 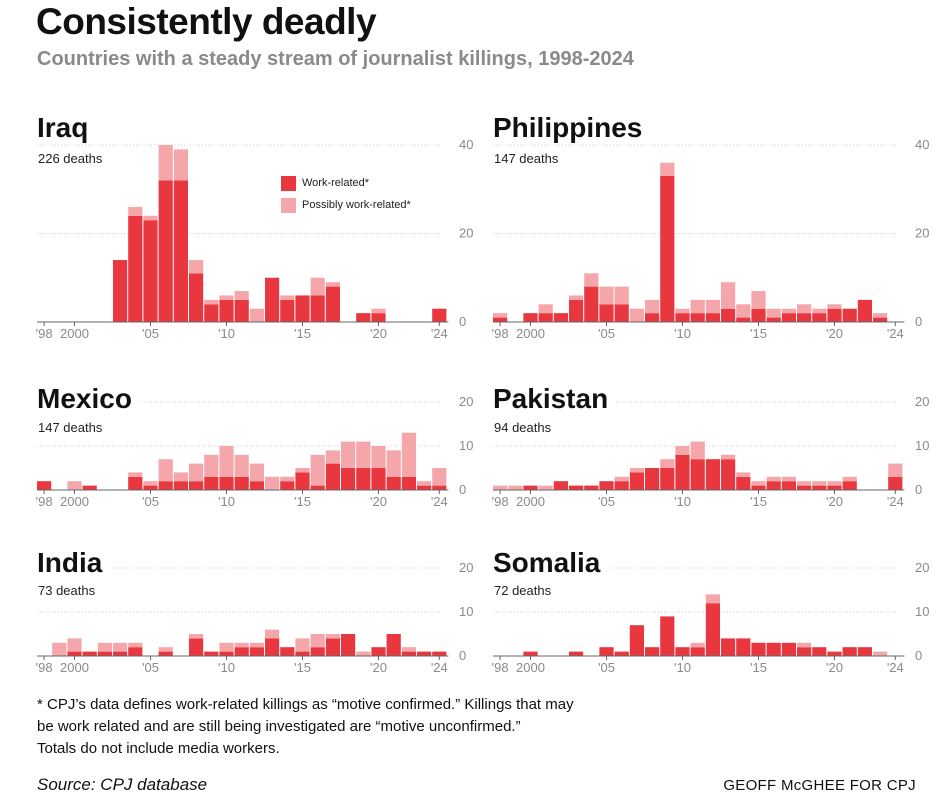 What do you see at coordinates (555, 399) in the screenshot?
I see `country-name: Pakistan` at bounding box center [555, 399].